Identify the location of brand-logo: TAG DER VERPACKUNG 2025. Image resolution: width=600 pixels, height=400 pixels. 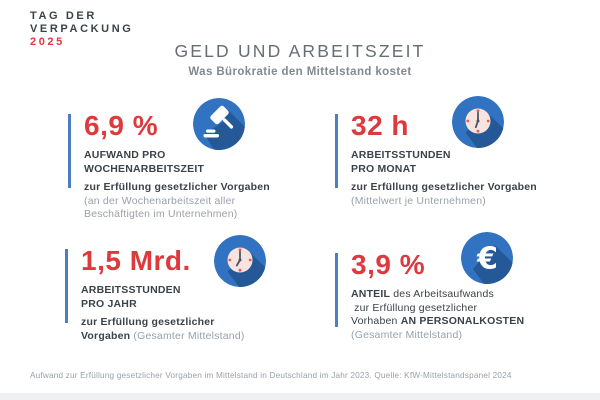
(81, 29).